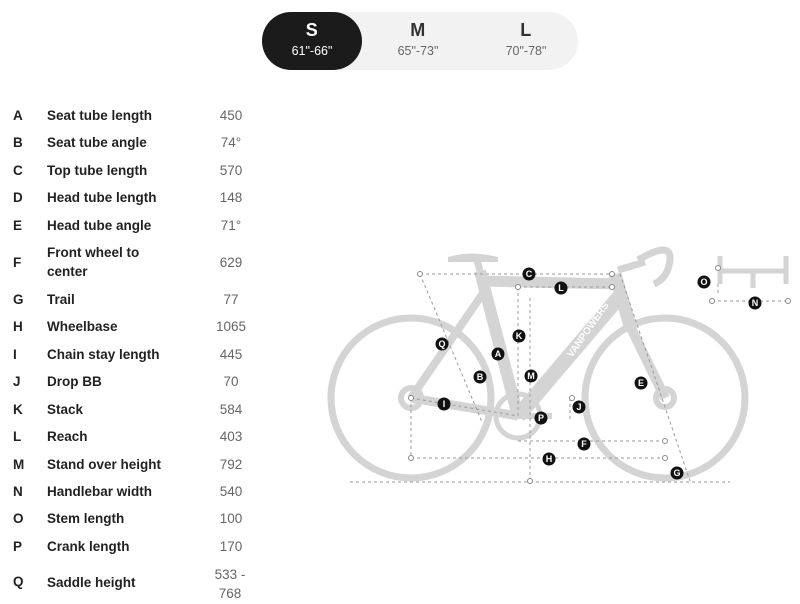  Describe the element at coordinates (561, 288) in the screenshot. I see `svg-text: L` at that location.